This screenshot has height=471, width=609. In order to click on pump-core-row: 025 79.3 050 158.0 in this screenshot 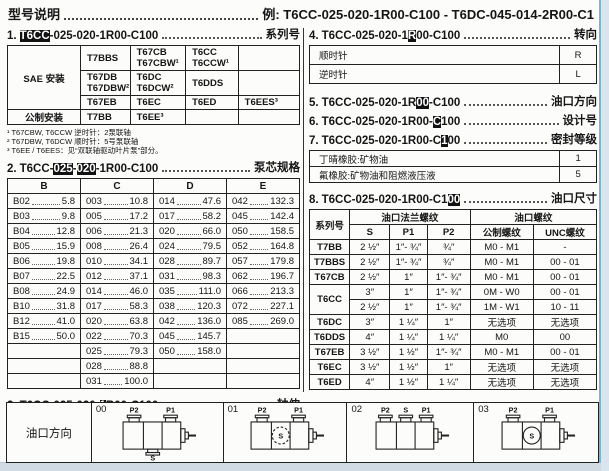, I will do `click(153, 351)`.